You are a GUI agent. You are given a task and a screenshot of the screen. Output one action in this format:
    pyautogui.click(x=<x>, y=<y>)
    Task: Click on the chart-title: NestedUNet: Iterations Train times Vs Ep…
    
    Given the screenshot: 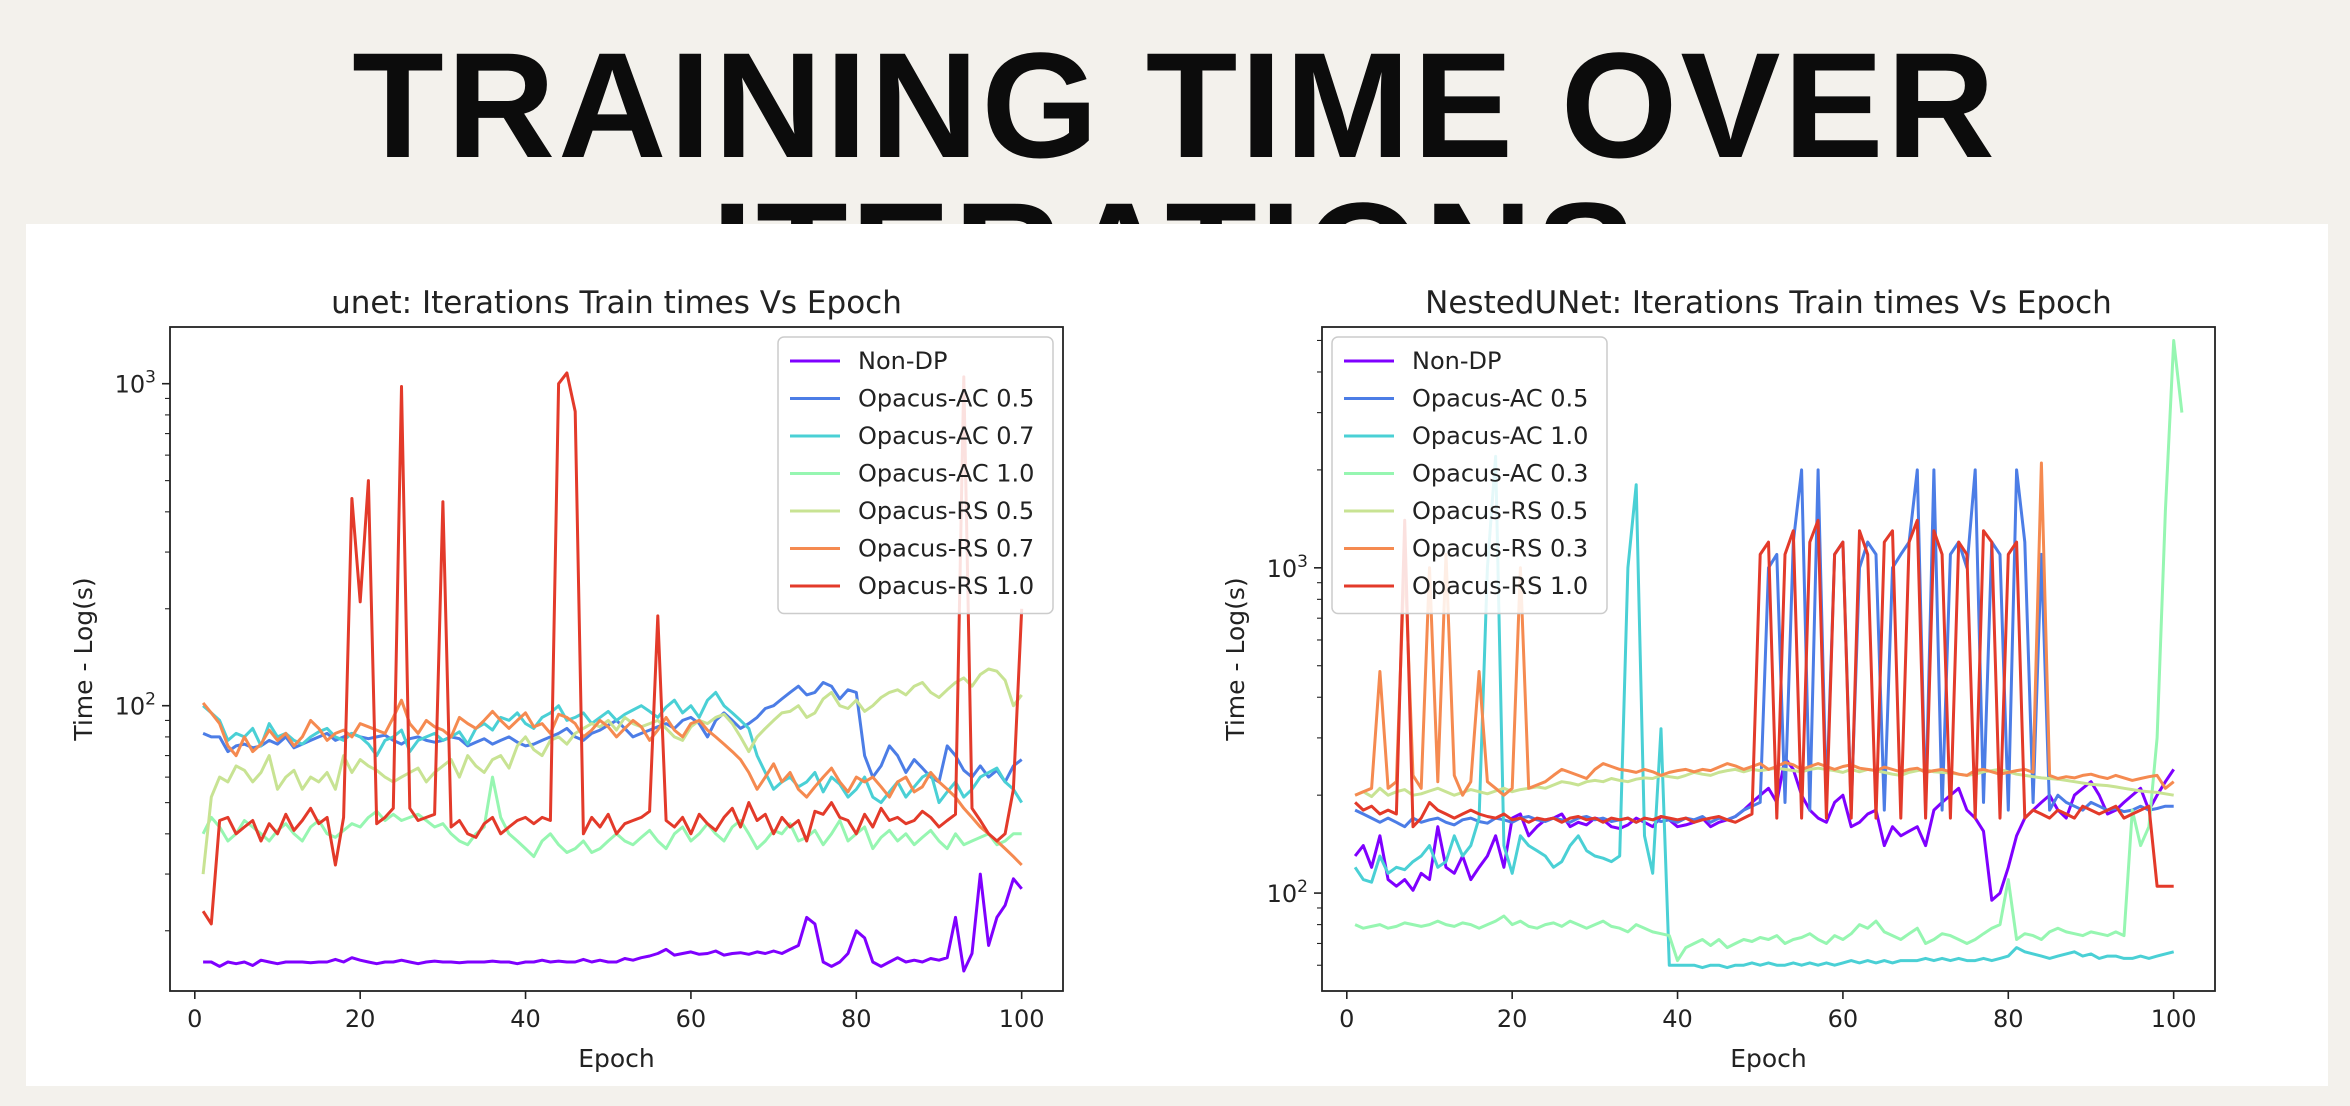 What is the action you would take?
    pyautogui.click(x=1768, y=303)
    